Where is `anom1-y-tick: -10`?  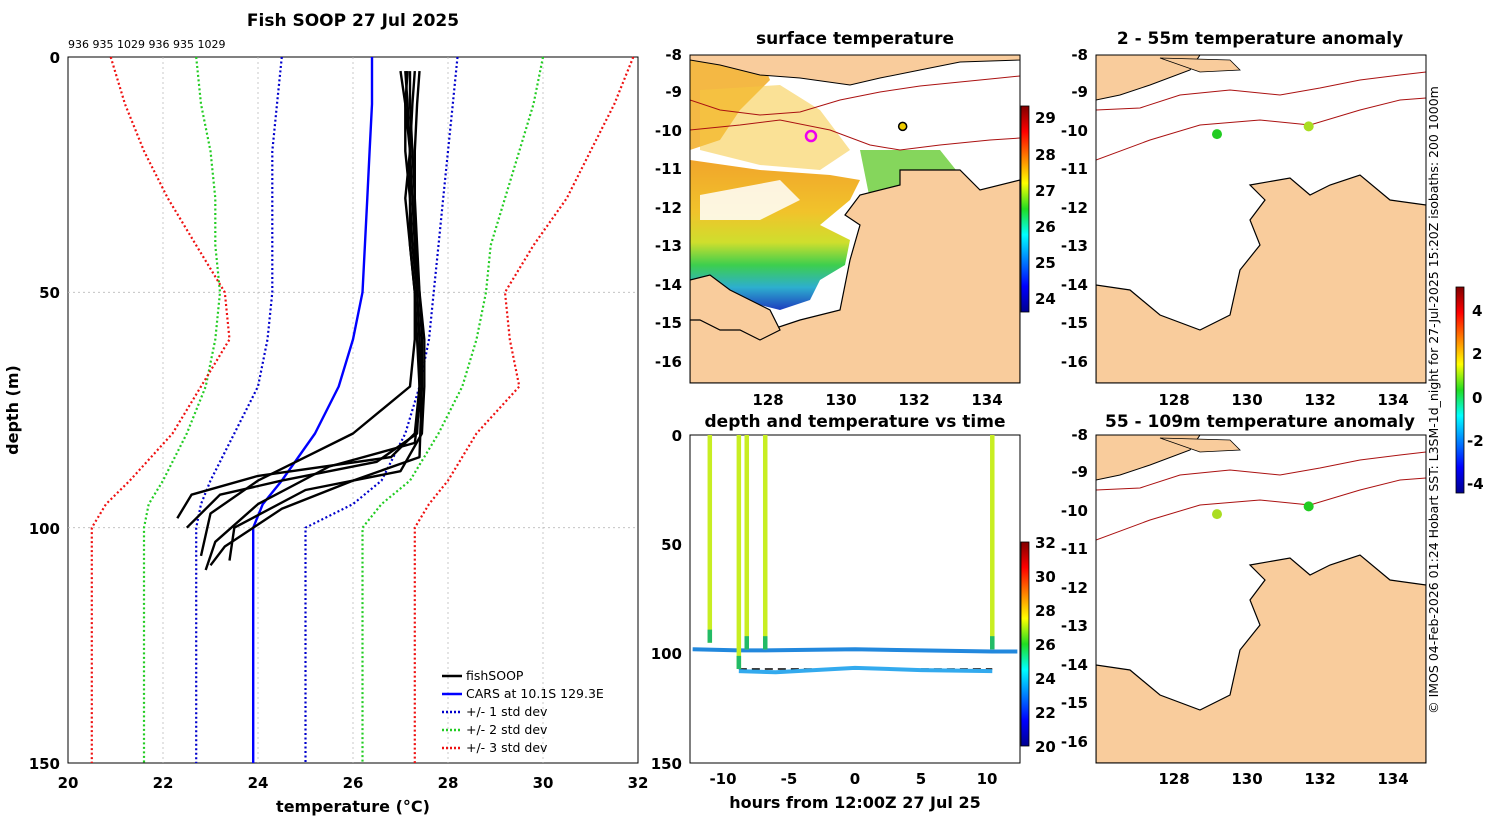
anom1-y-tick: -10 is located at coordinates (1074, 131).